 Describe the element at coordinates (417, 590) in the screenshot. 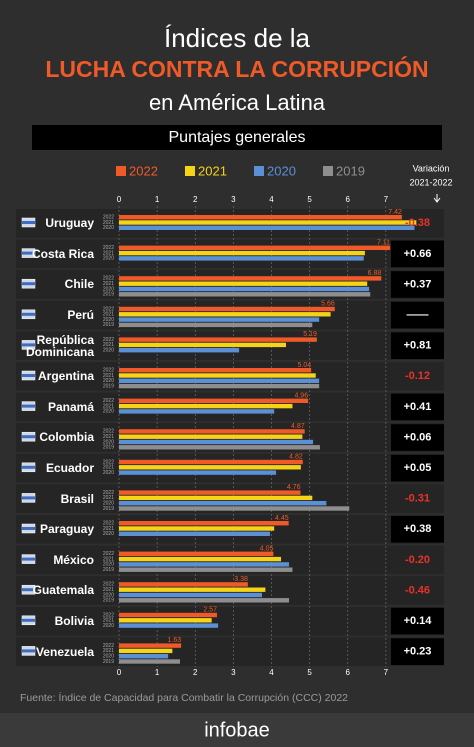

I see `variation-value: -0.46` at that location.